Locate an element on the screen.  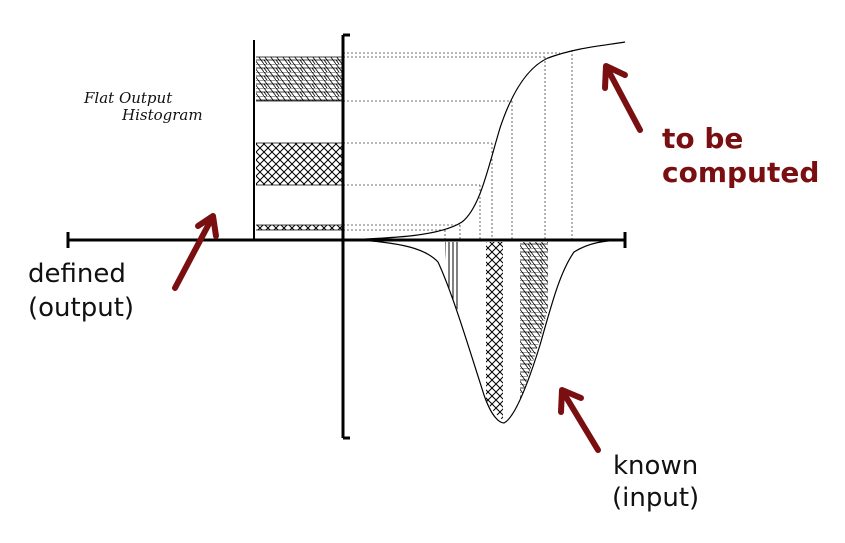
arrow-known-icon is located at coordinates (579, 420).